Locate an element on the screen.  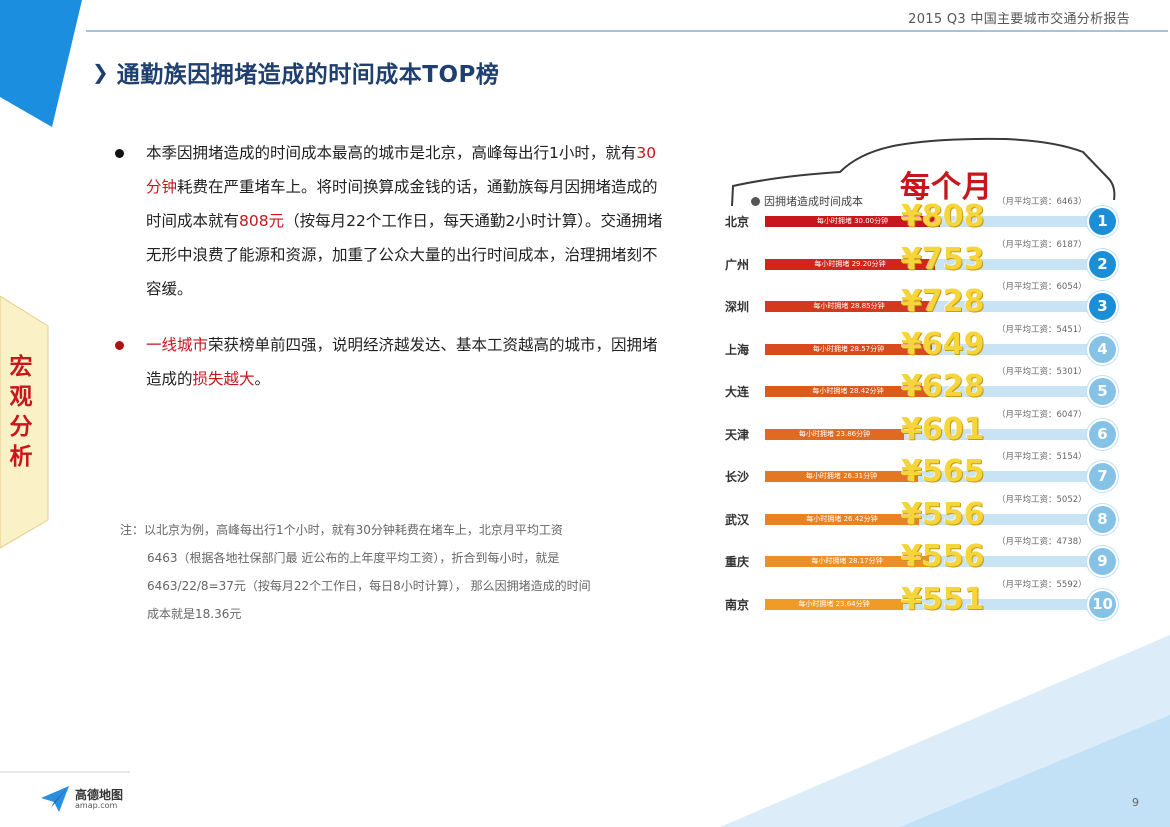
highlight-text: 损失越大 is located at coordinates (223, 379).